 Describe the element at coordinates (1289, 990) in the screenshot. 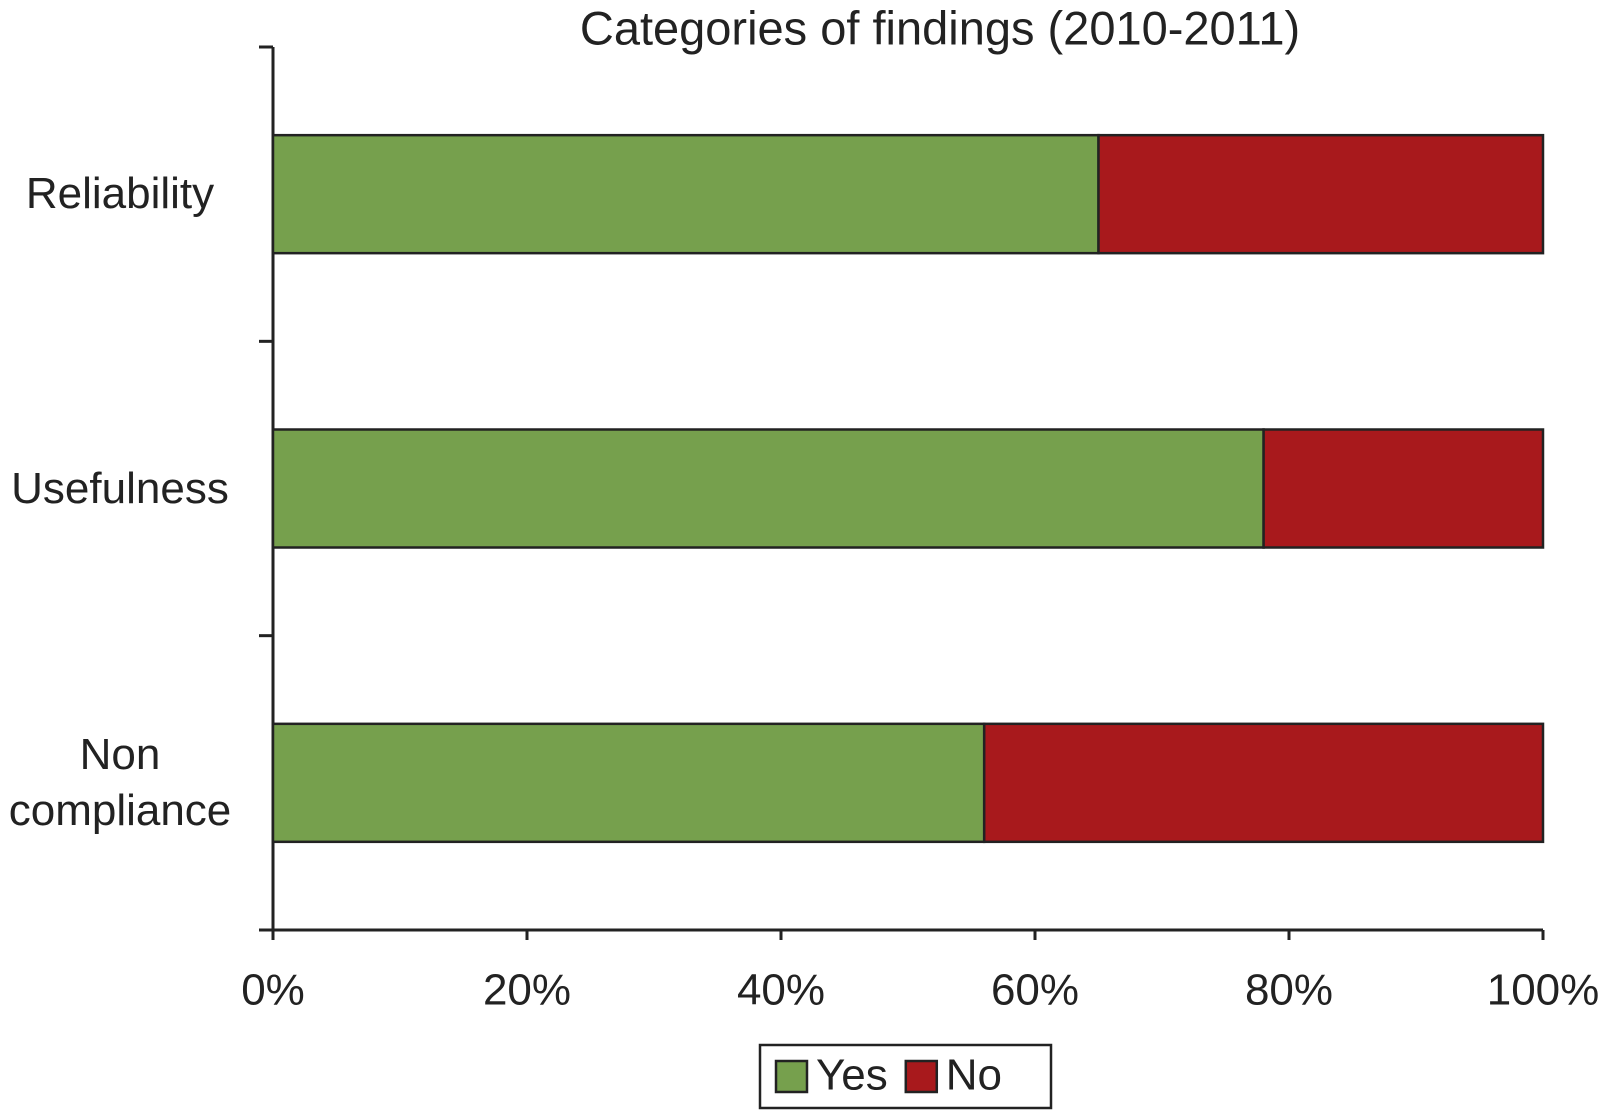

I see `x-tick-label: 80%` at that location.